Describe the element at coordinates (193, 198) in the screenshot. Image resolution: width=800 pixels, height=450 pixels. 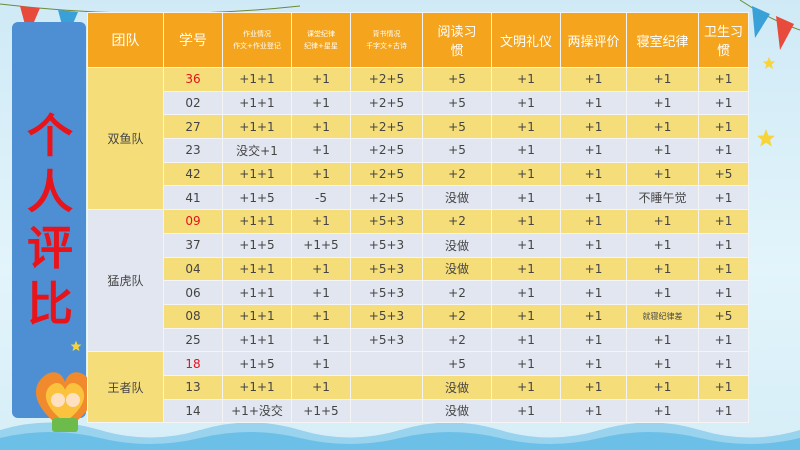
I see `student-id: 41` at that location.